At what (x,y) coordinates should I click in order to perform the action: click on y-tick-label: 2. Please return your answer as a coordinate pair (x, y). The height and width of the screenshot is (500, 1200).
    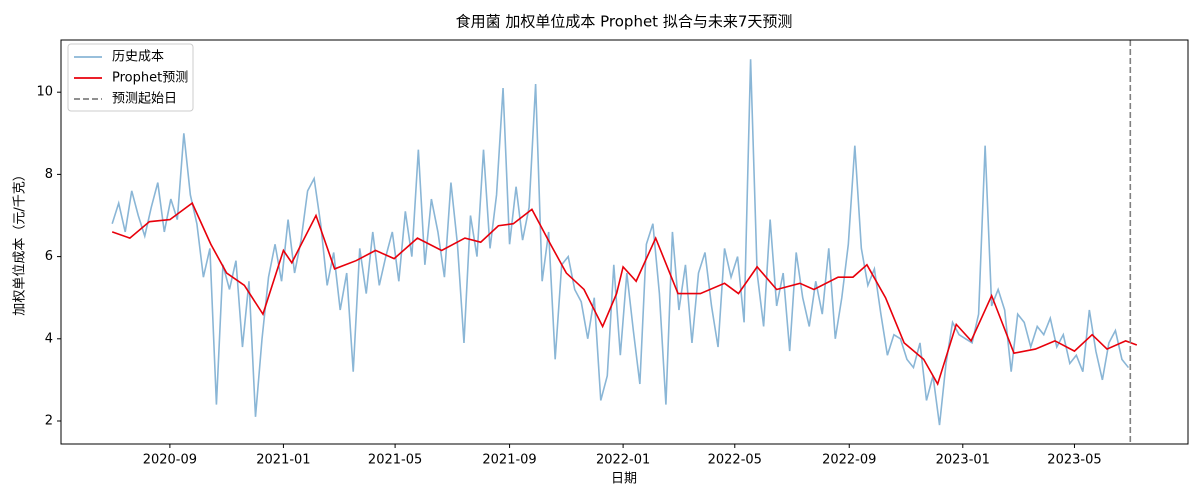
    Looking at the image, I should click on (49, 420).